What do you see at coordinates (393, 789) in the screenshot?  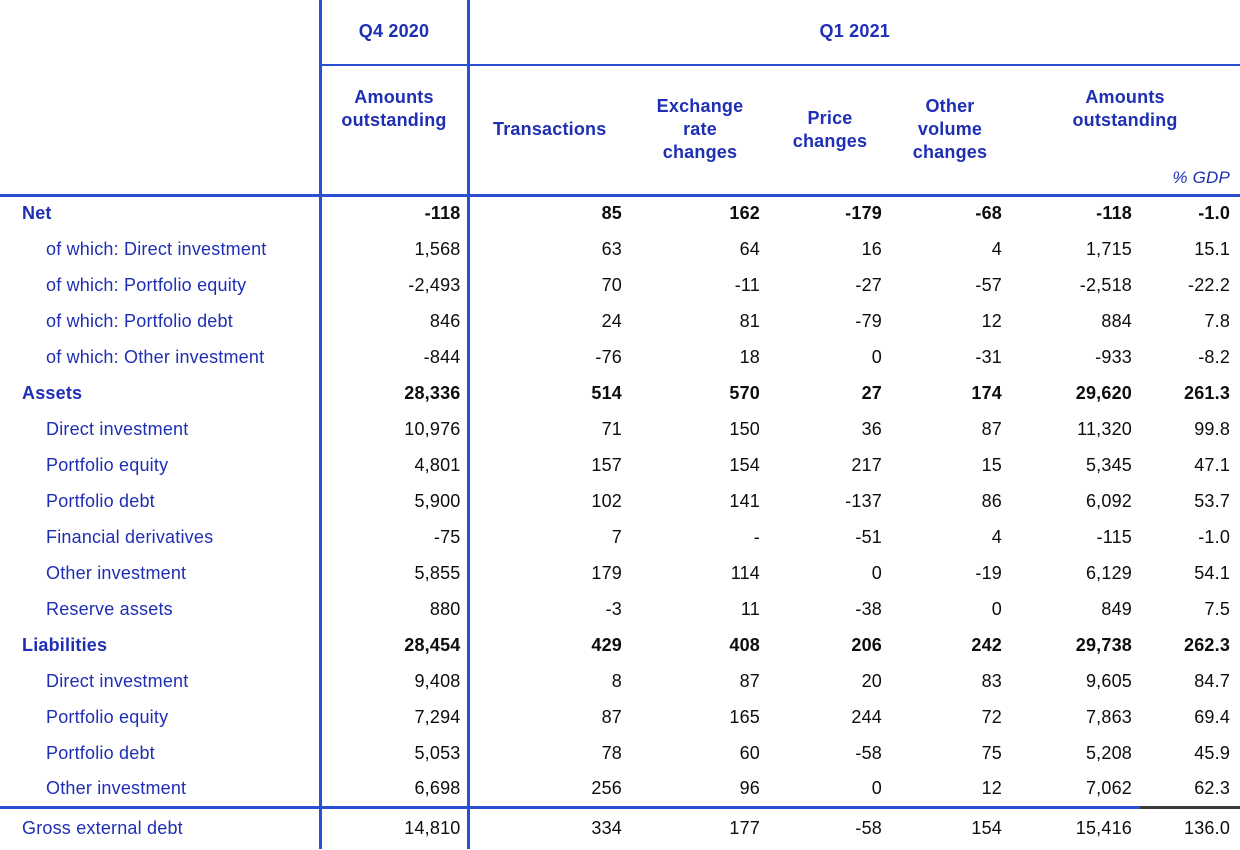 I see `cell-q4_amounts_outstanding: 6,698` at bounding box center [393, 789].